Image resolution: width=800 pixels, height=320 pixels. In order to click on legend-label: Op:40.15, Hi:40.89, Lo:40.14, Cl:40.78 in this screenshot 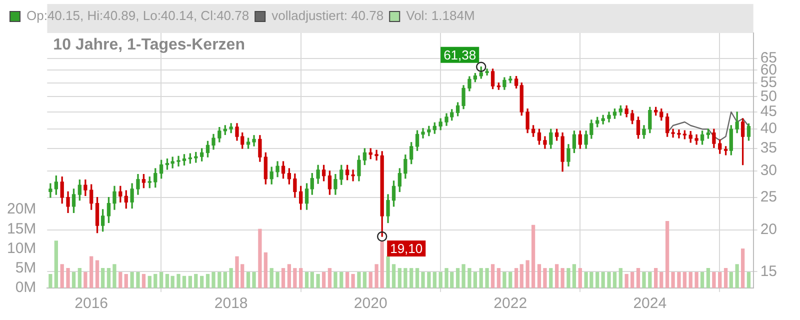, I will do `click(138, 16)`.